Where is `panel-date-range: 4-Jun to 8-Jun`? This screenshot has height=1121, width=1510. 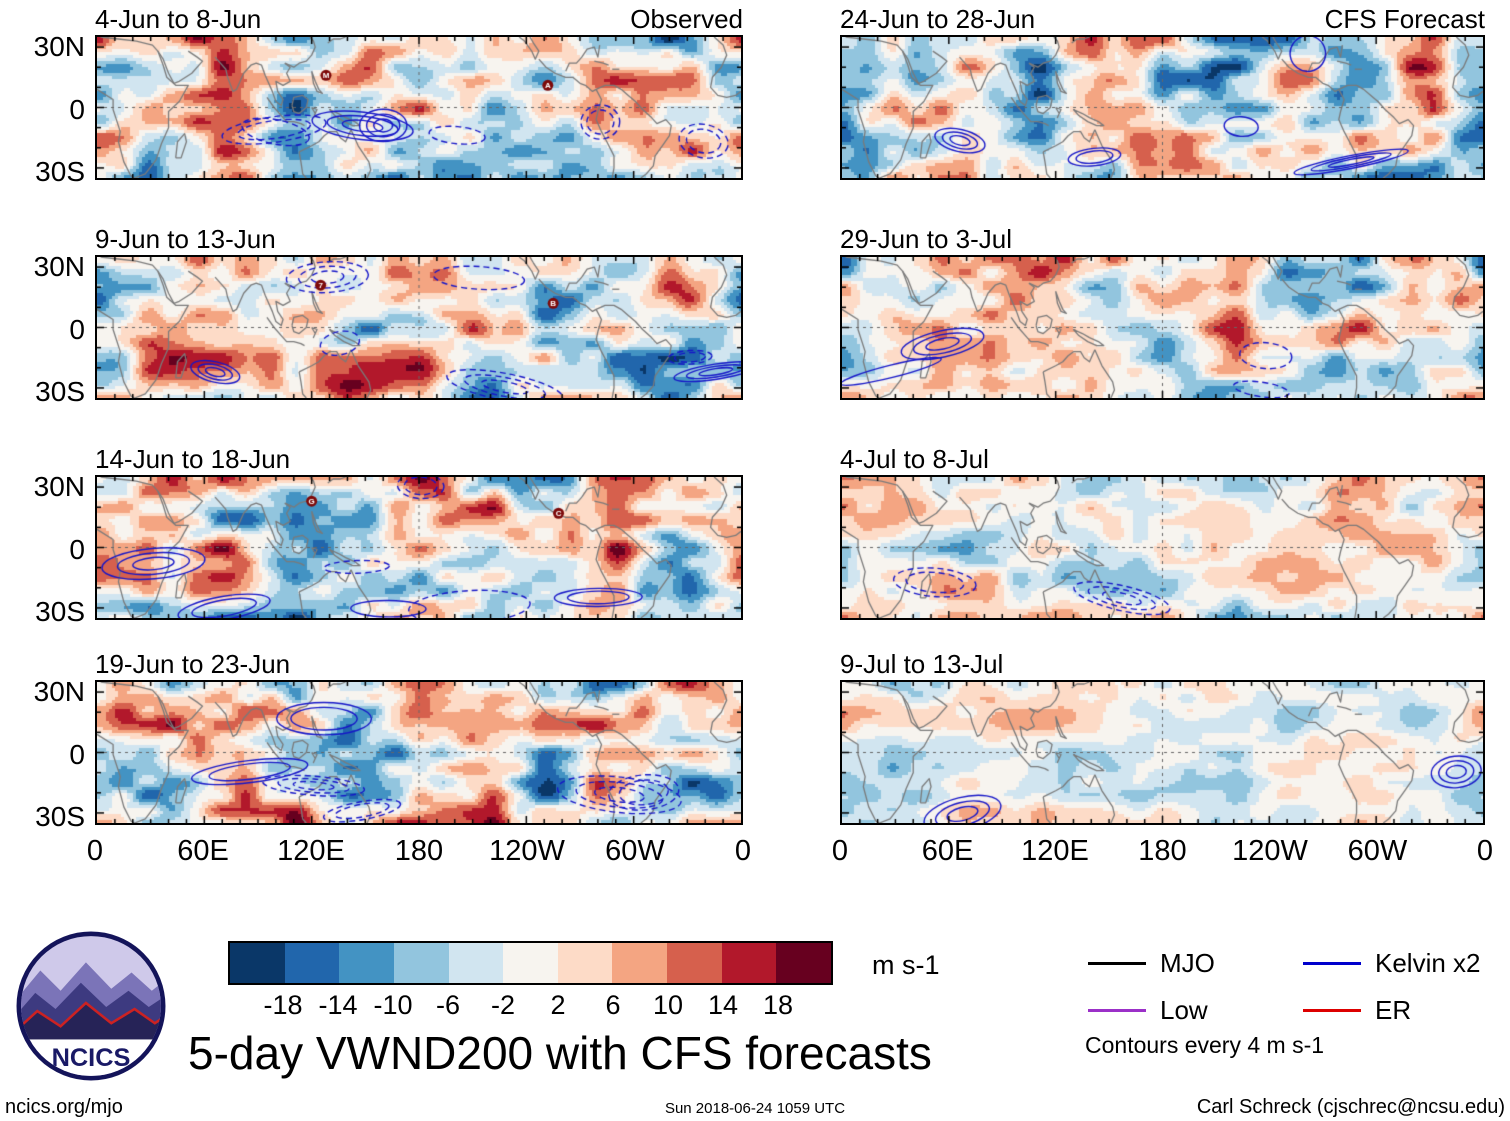 panel-date-range: 4-Jun to 8-Jun is located at coordinates (178, 19).